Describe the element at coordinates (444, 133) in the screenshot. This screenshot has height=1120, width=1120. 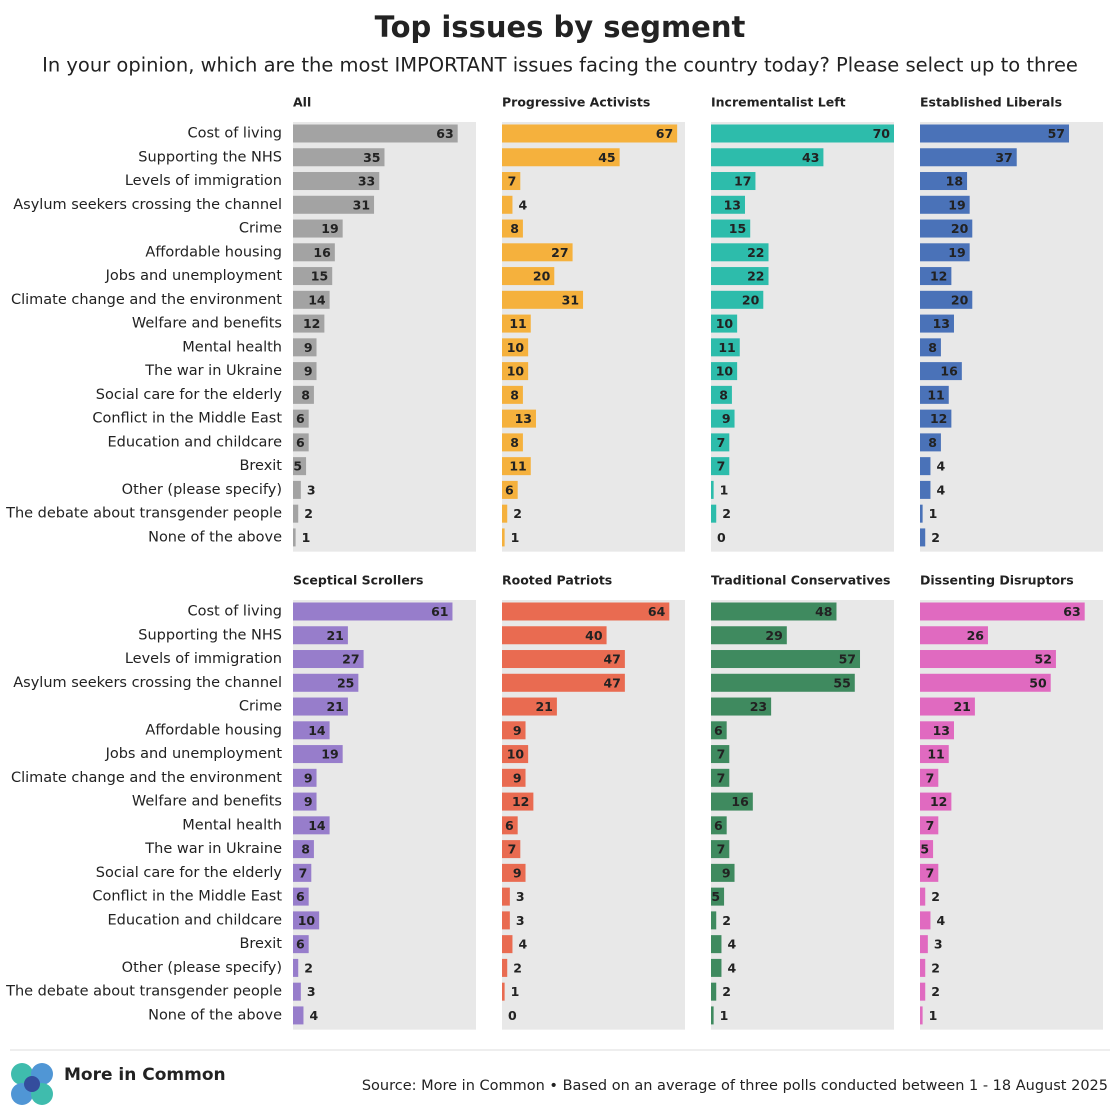
I see `value-label: 63` at that location.